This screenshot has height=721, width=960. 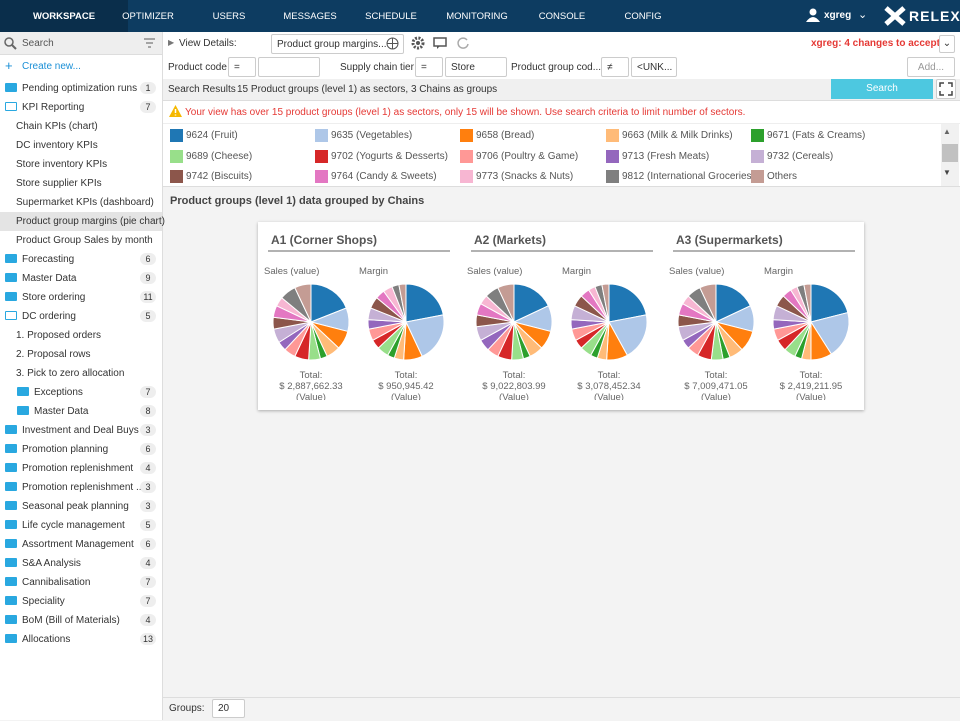 What do you see at coordinates (148, 430) in the screenshot?
I see `tree-count: 3` at bounding box center [148, 430].